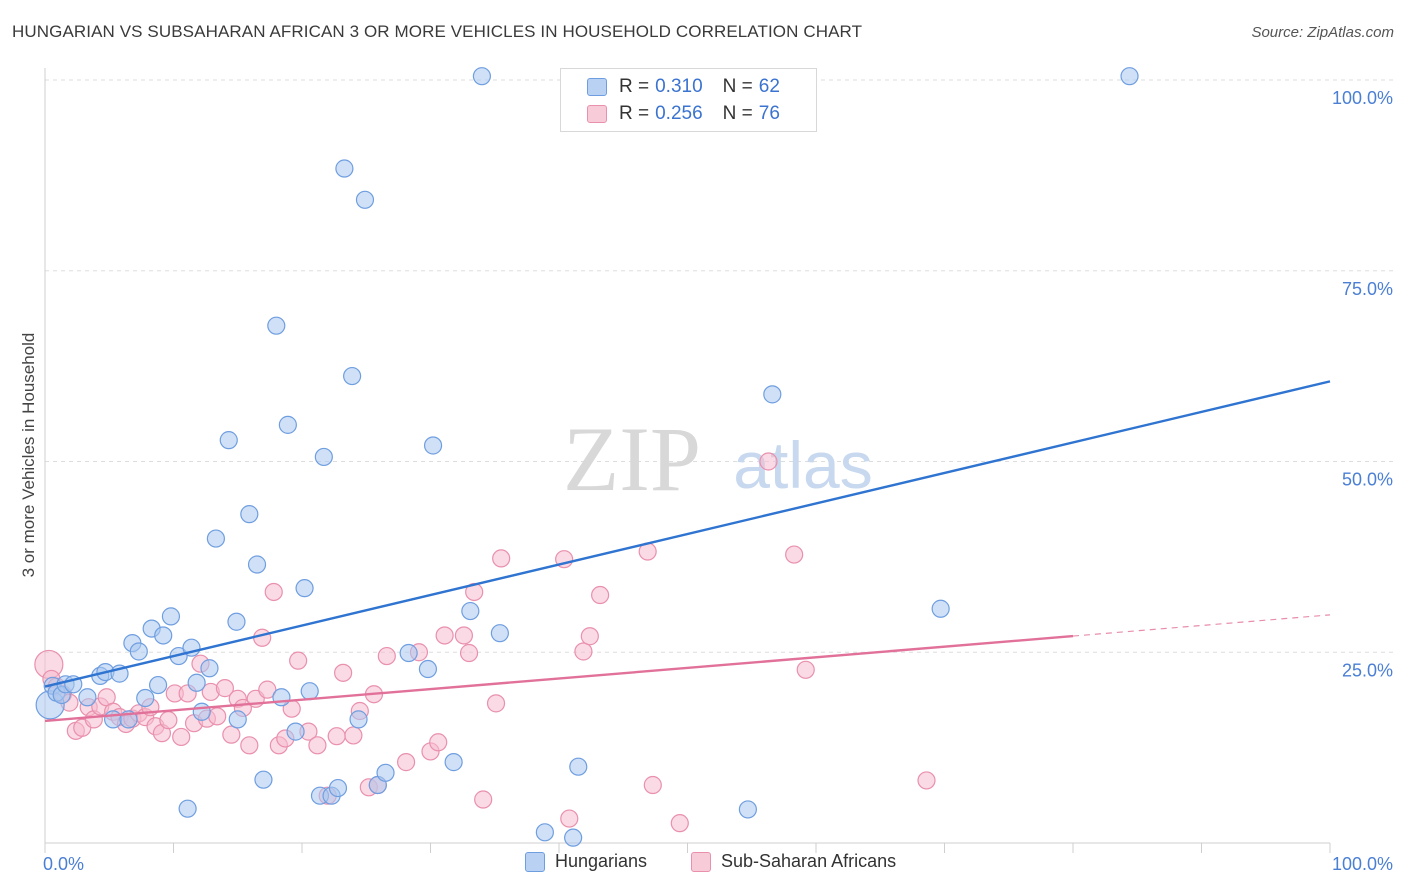 The height and width of the screenshot is (892, 1406). I want to click on legend-r-value: 0.310, so click(679, 86).